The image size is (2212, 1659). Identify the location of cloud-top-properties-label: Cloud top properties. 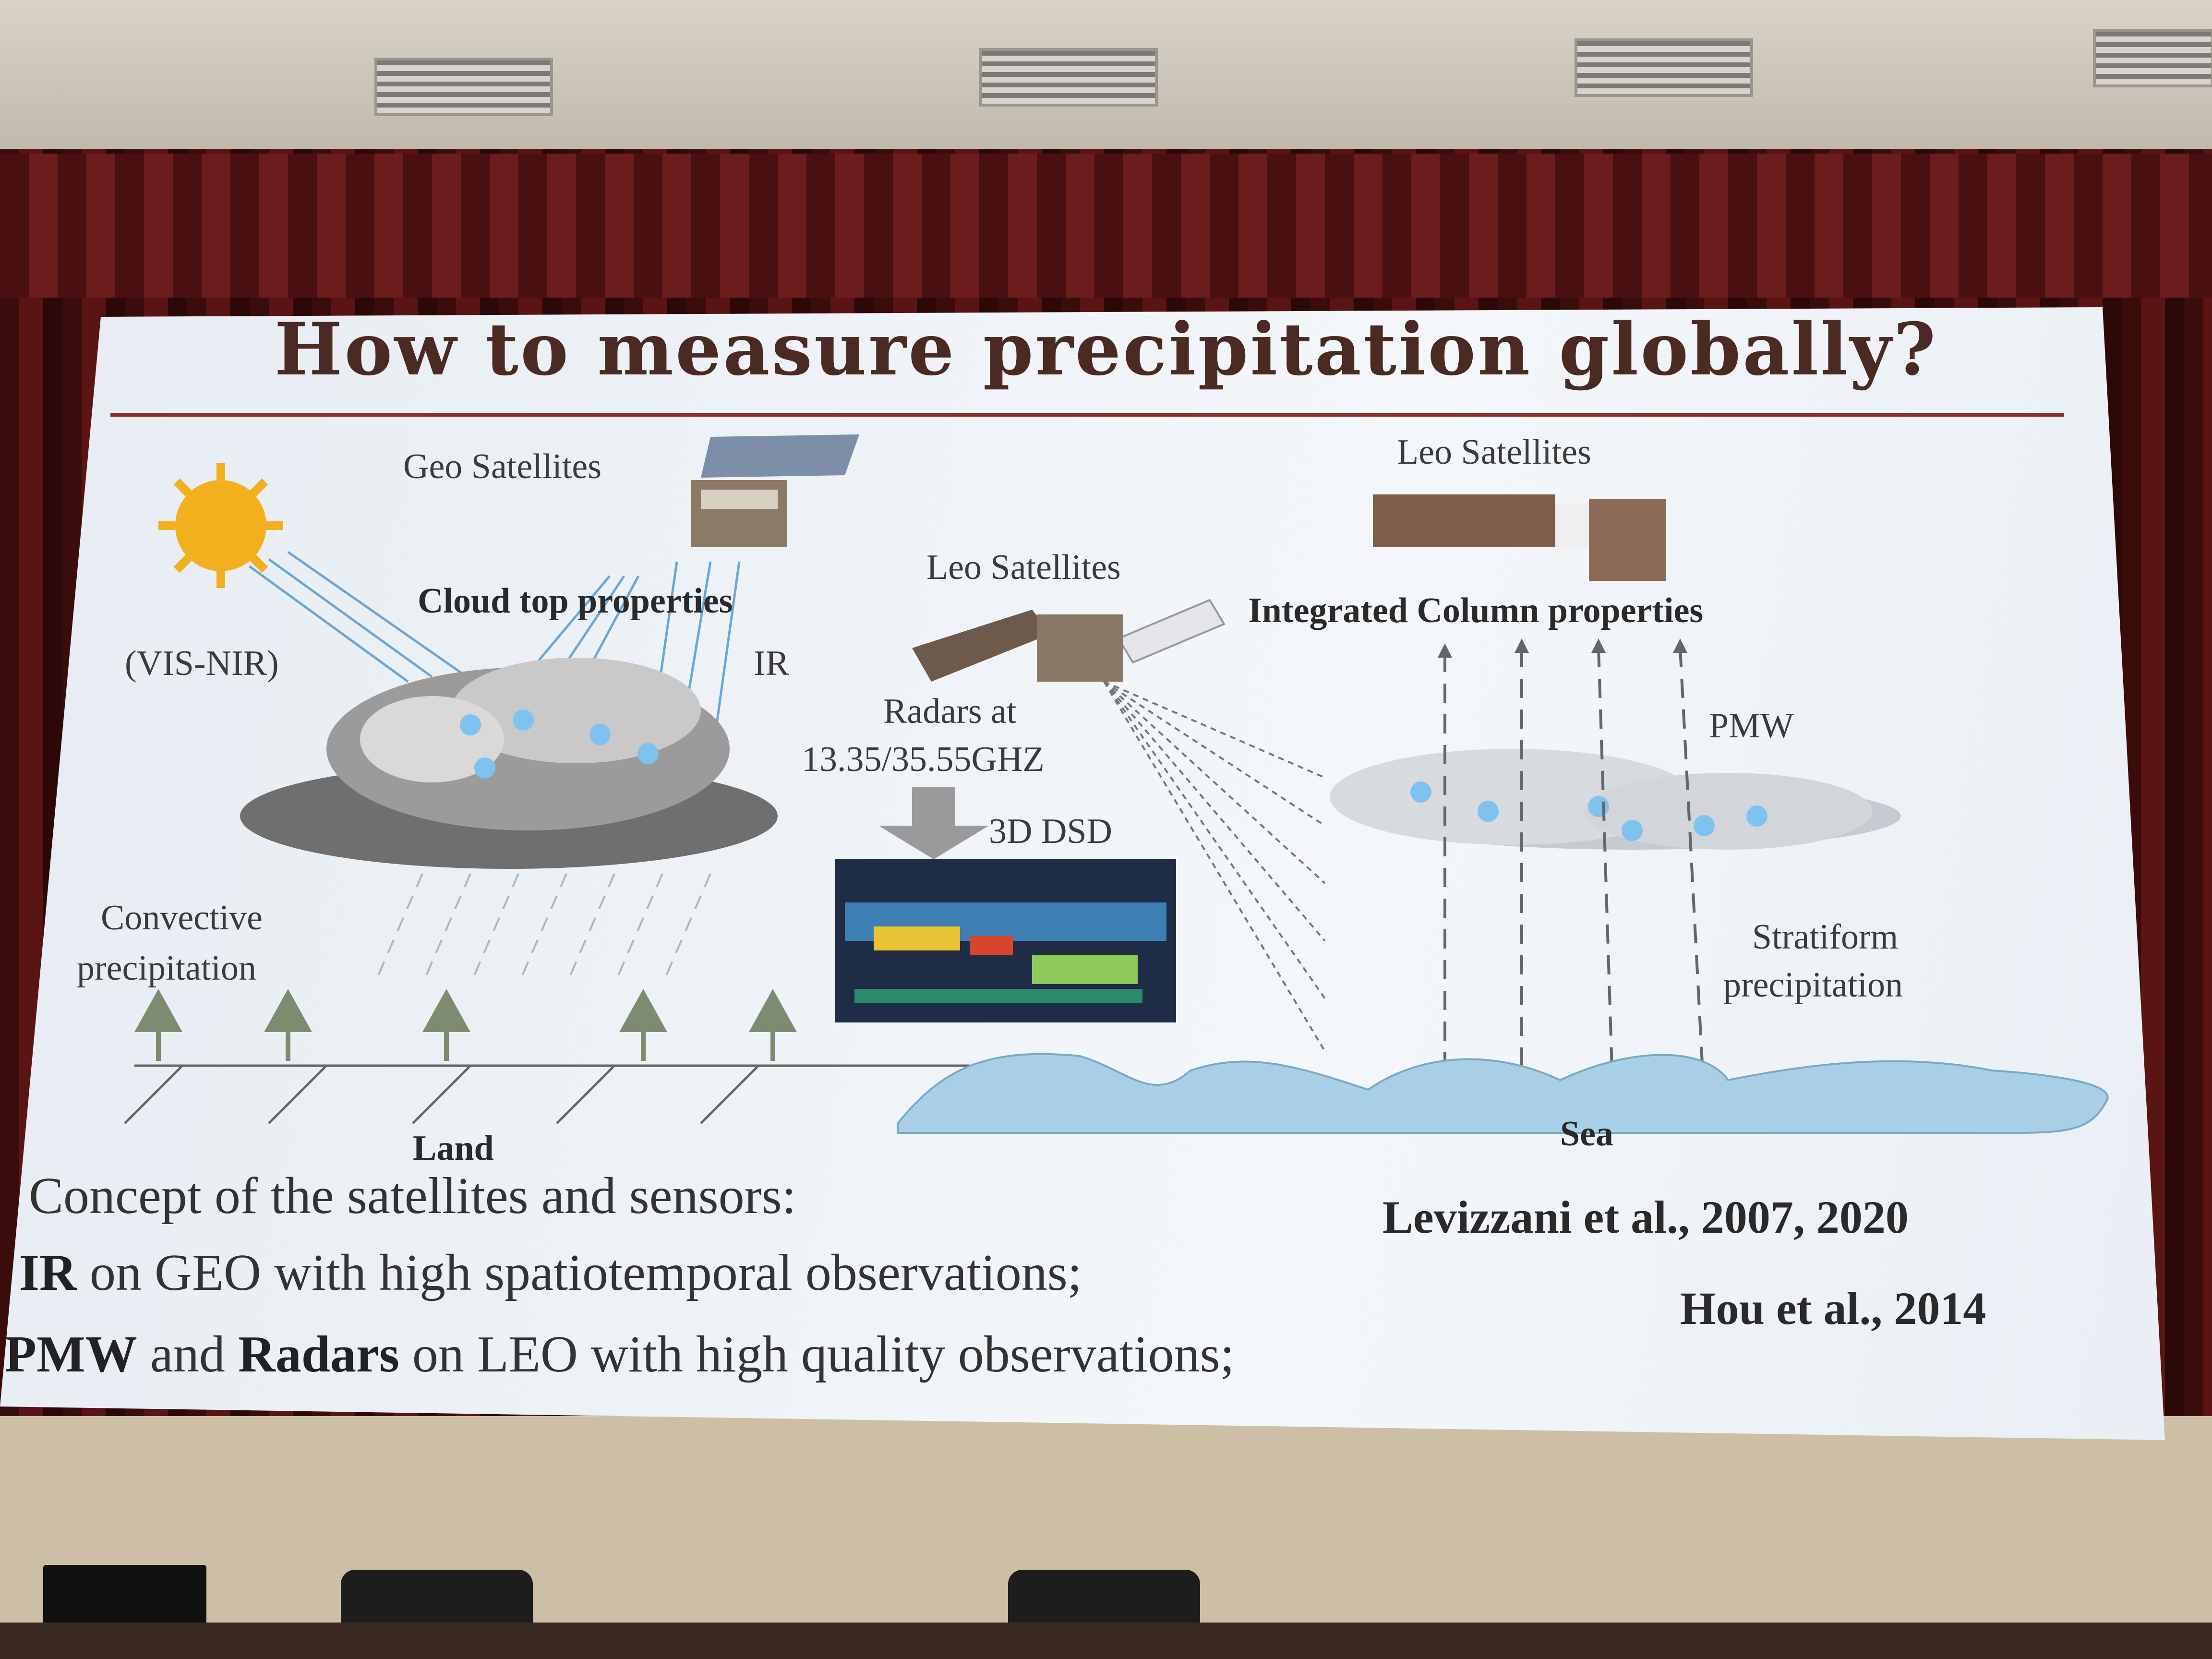
(575, 601).